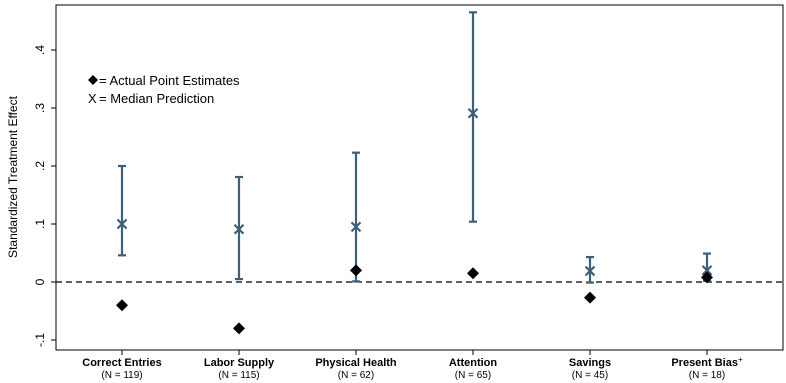  I want to click on category-label: Present Bias+, so click(707, 362).